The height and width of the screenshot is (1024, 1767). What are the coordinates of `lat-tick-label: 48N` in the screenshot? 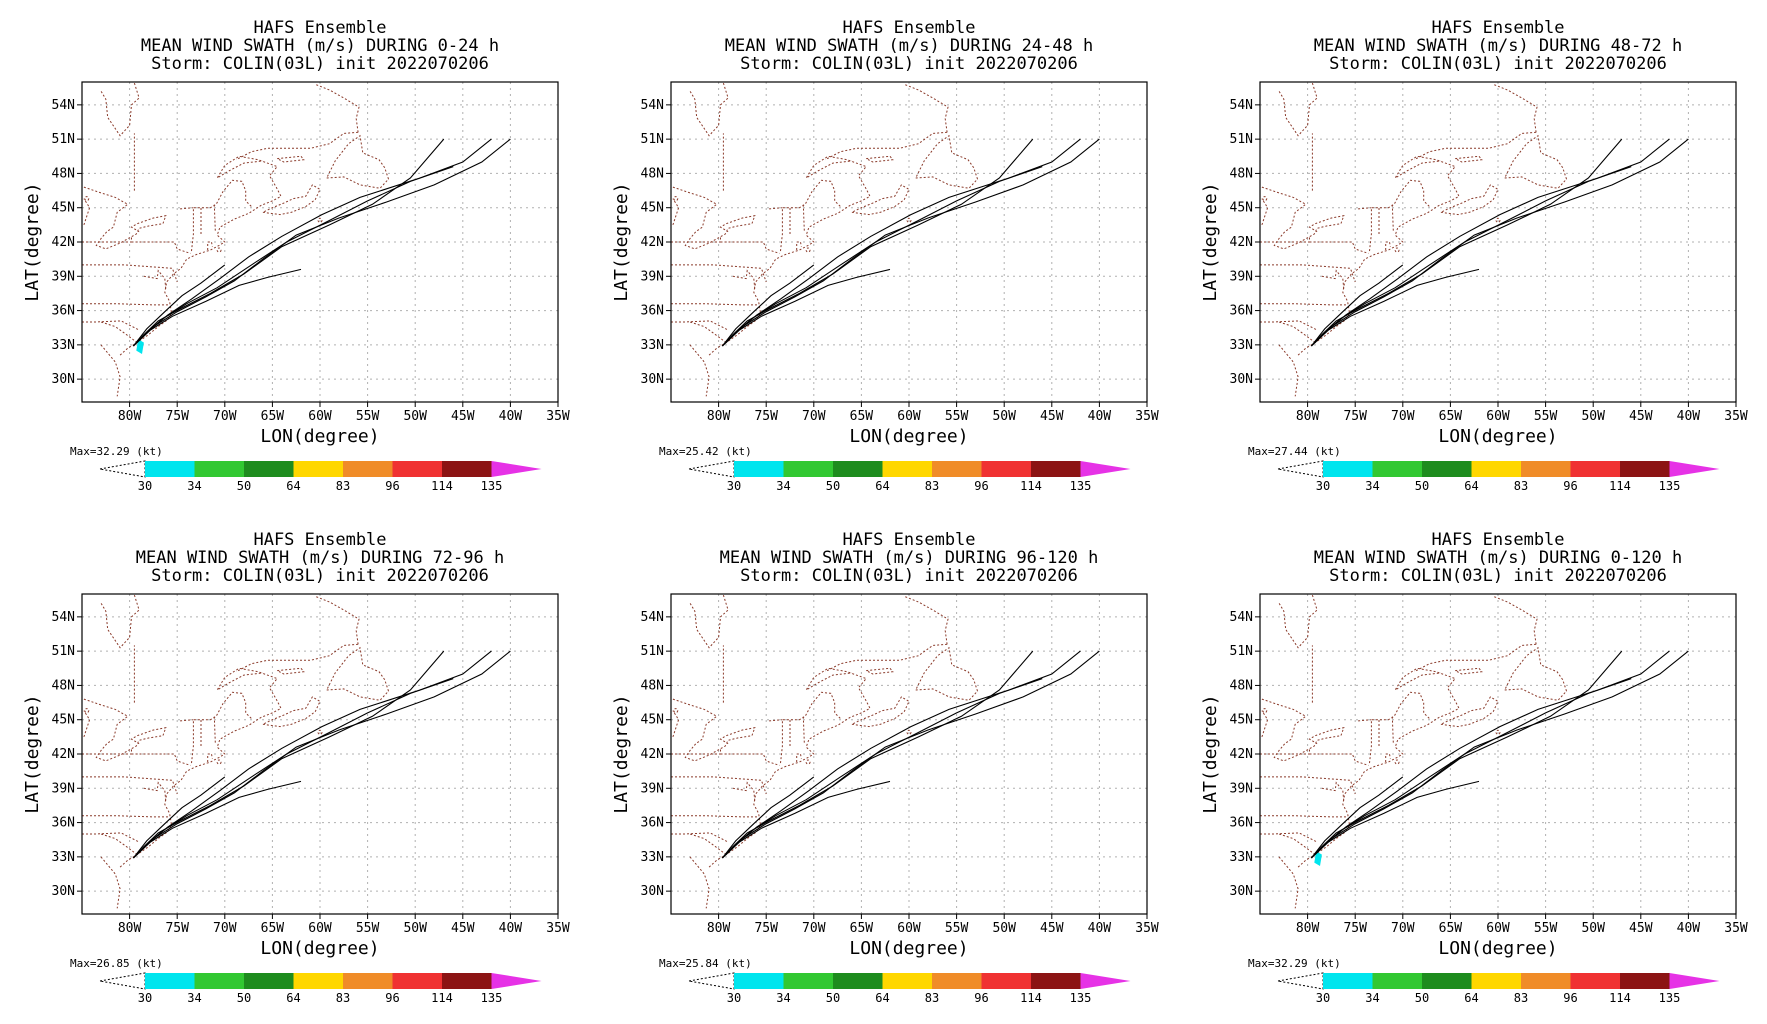 It's located at (1241, 173).